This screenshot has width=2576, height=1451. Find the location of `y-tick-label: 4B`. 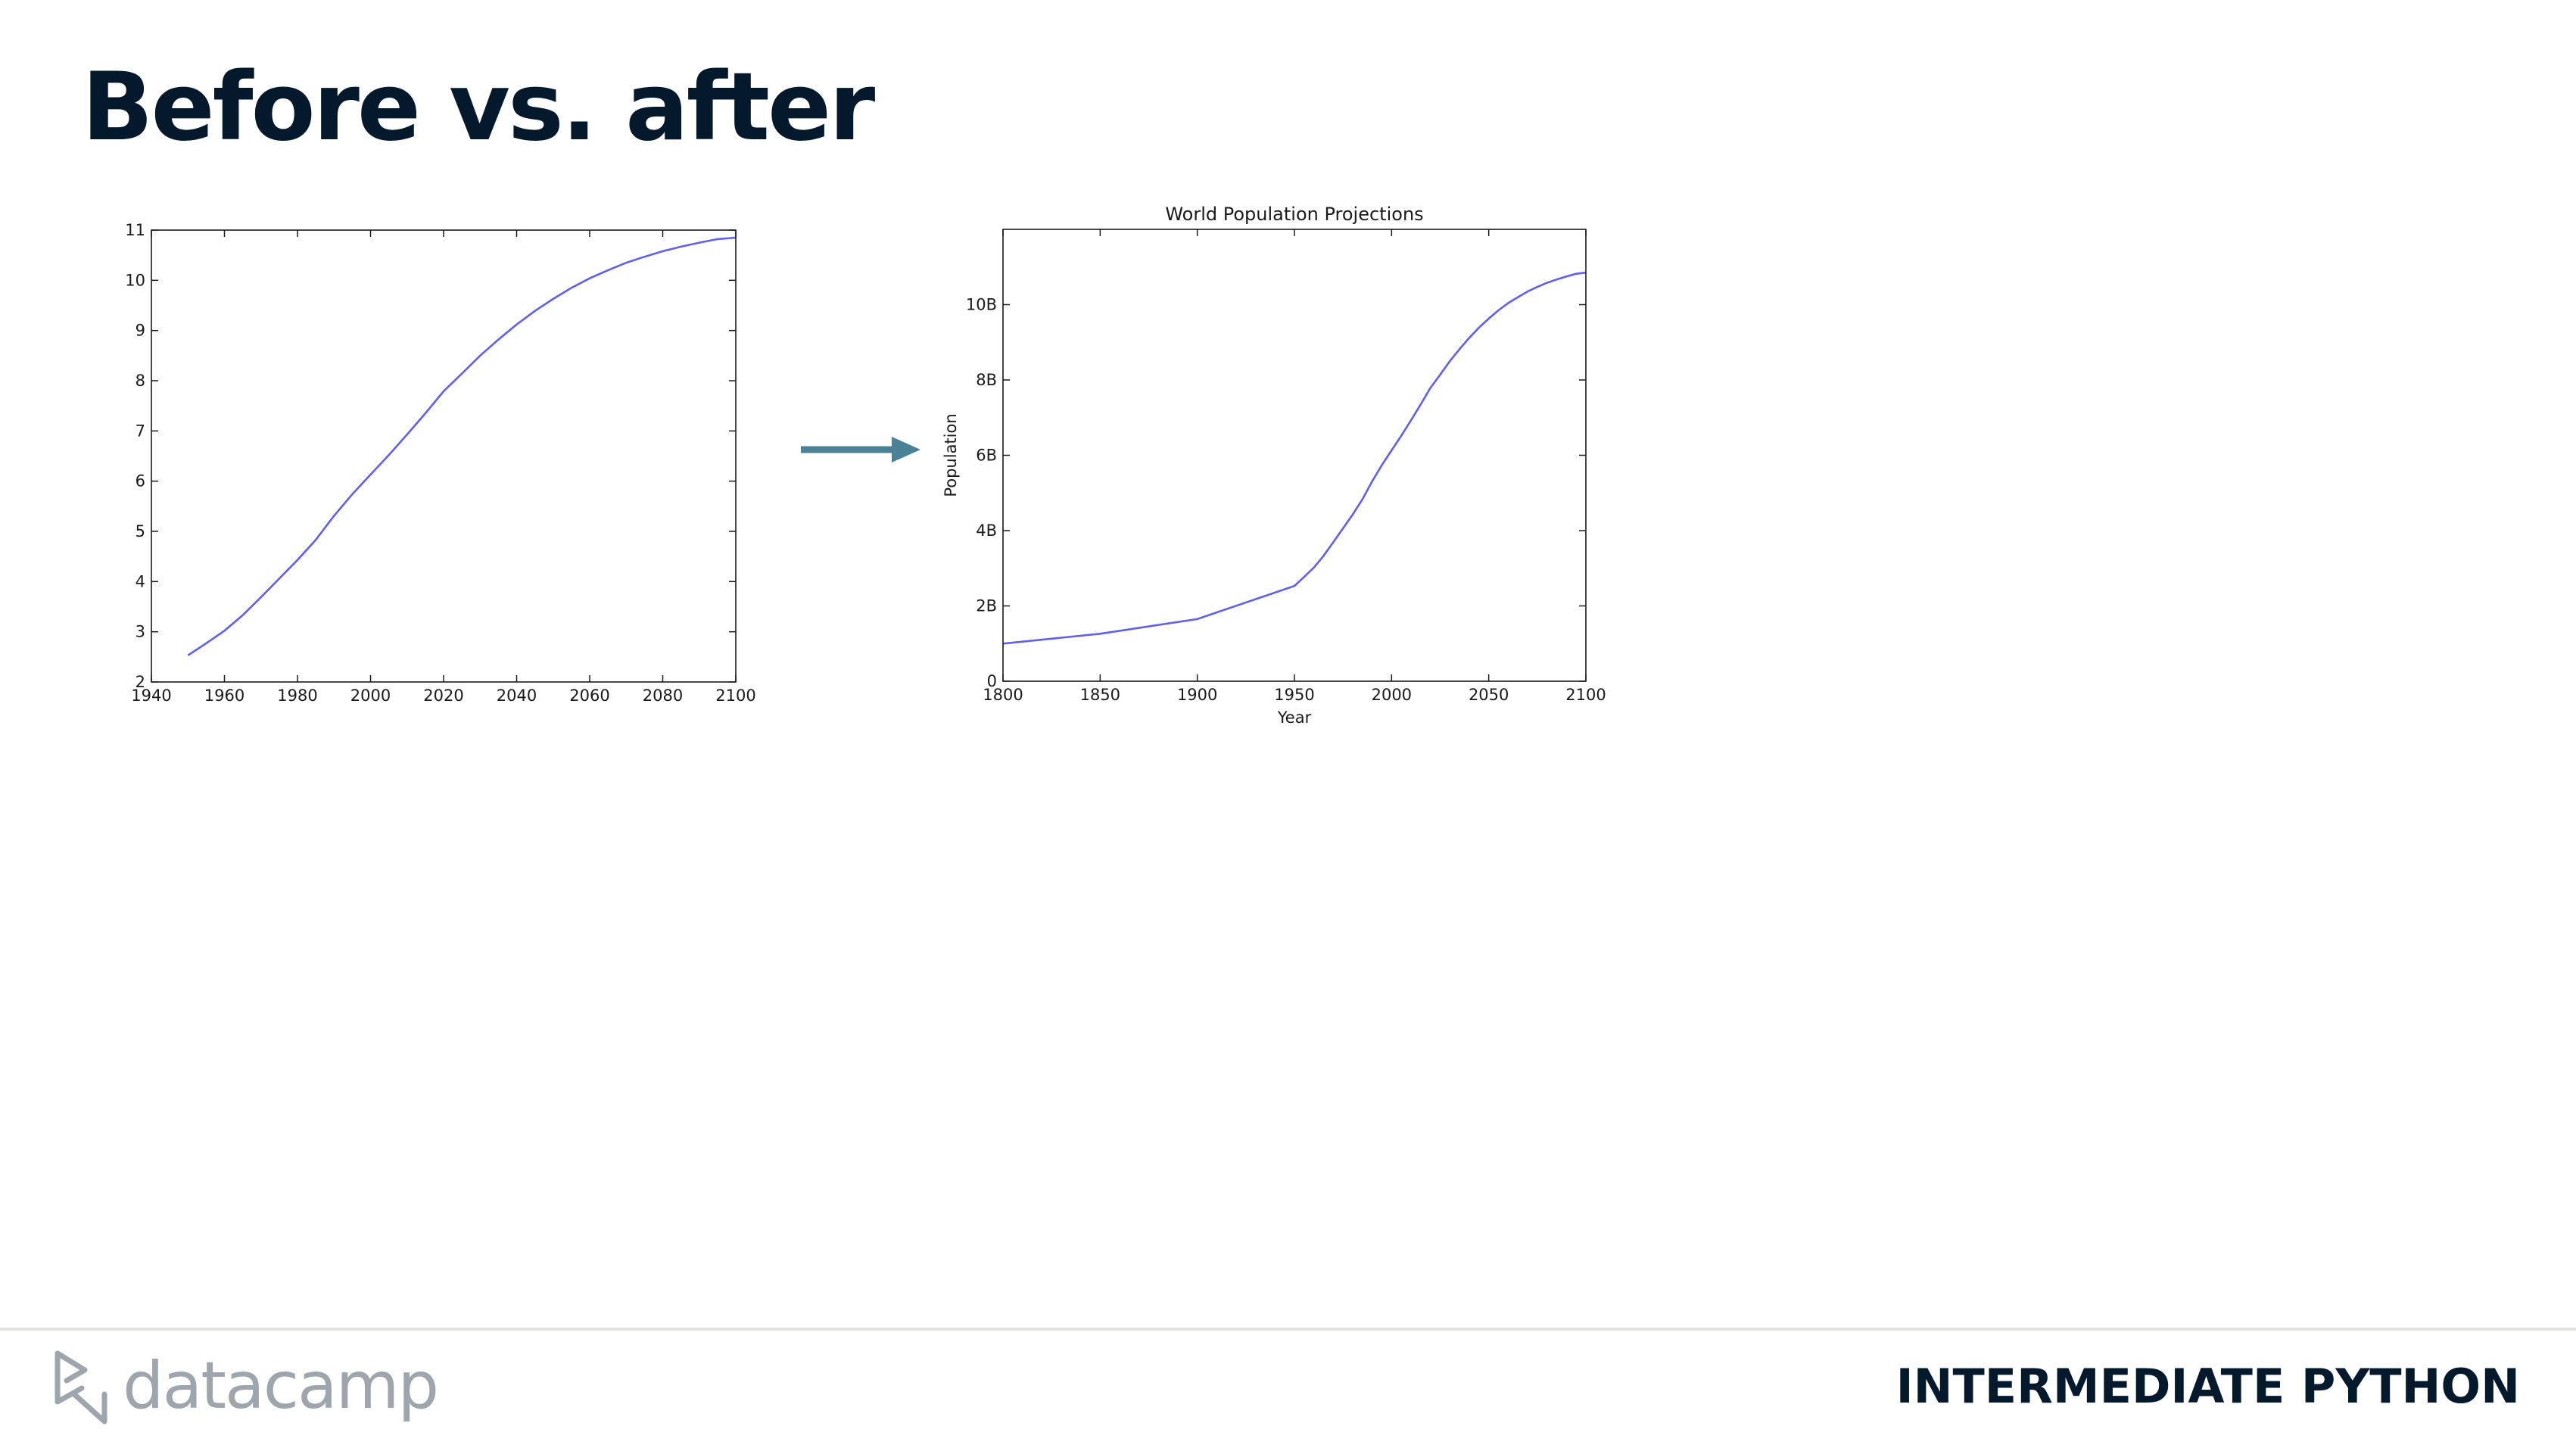

y-tick-label: 4B is located at coordinates (986, 531).